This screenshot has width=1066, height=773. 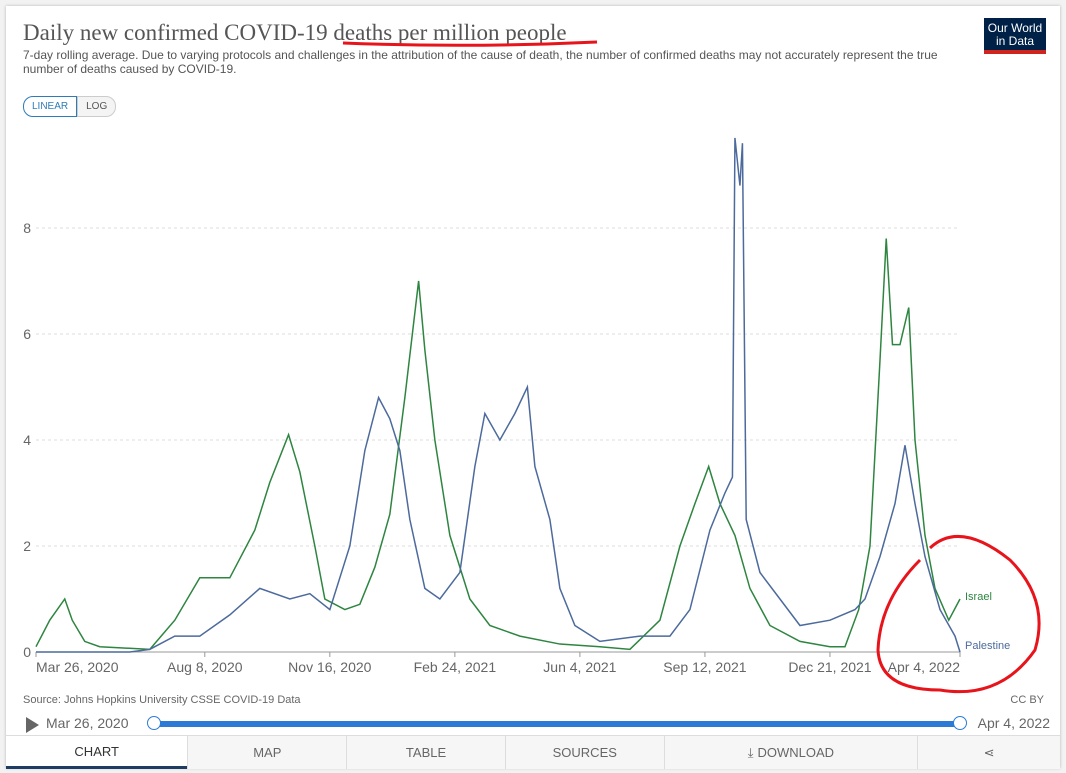 I want to click on tab-table: TABLE, so click(x=425, y=752).